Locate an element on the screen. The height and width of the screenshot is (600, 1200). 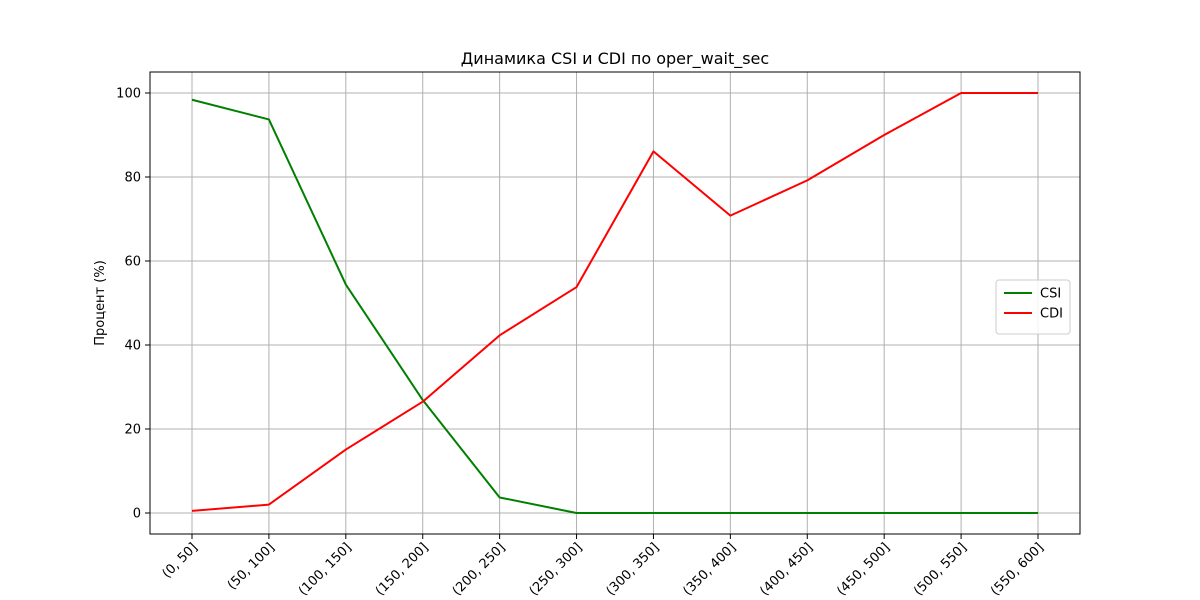
chart-title: Динамика CSI и CDI по oper_wait_sec is located at coordinates (615, 59).